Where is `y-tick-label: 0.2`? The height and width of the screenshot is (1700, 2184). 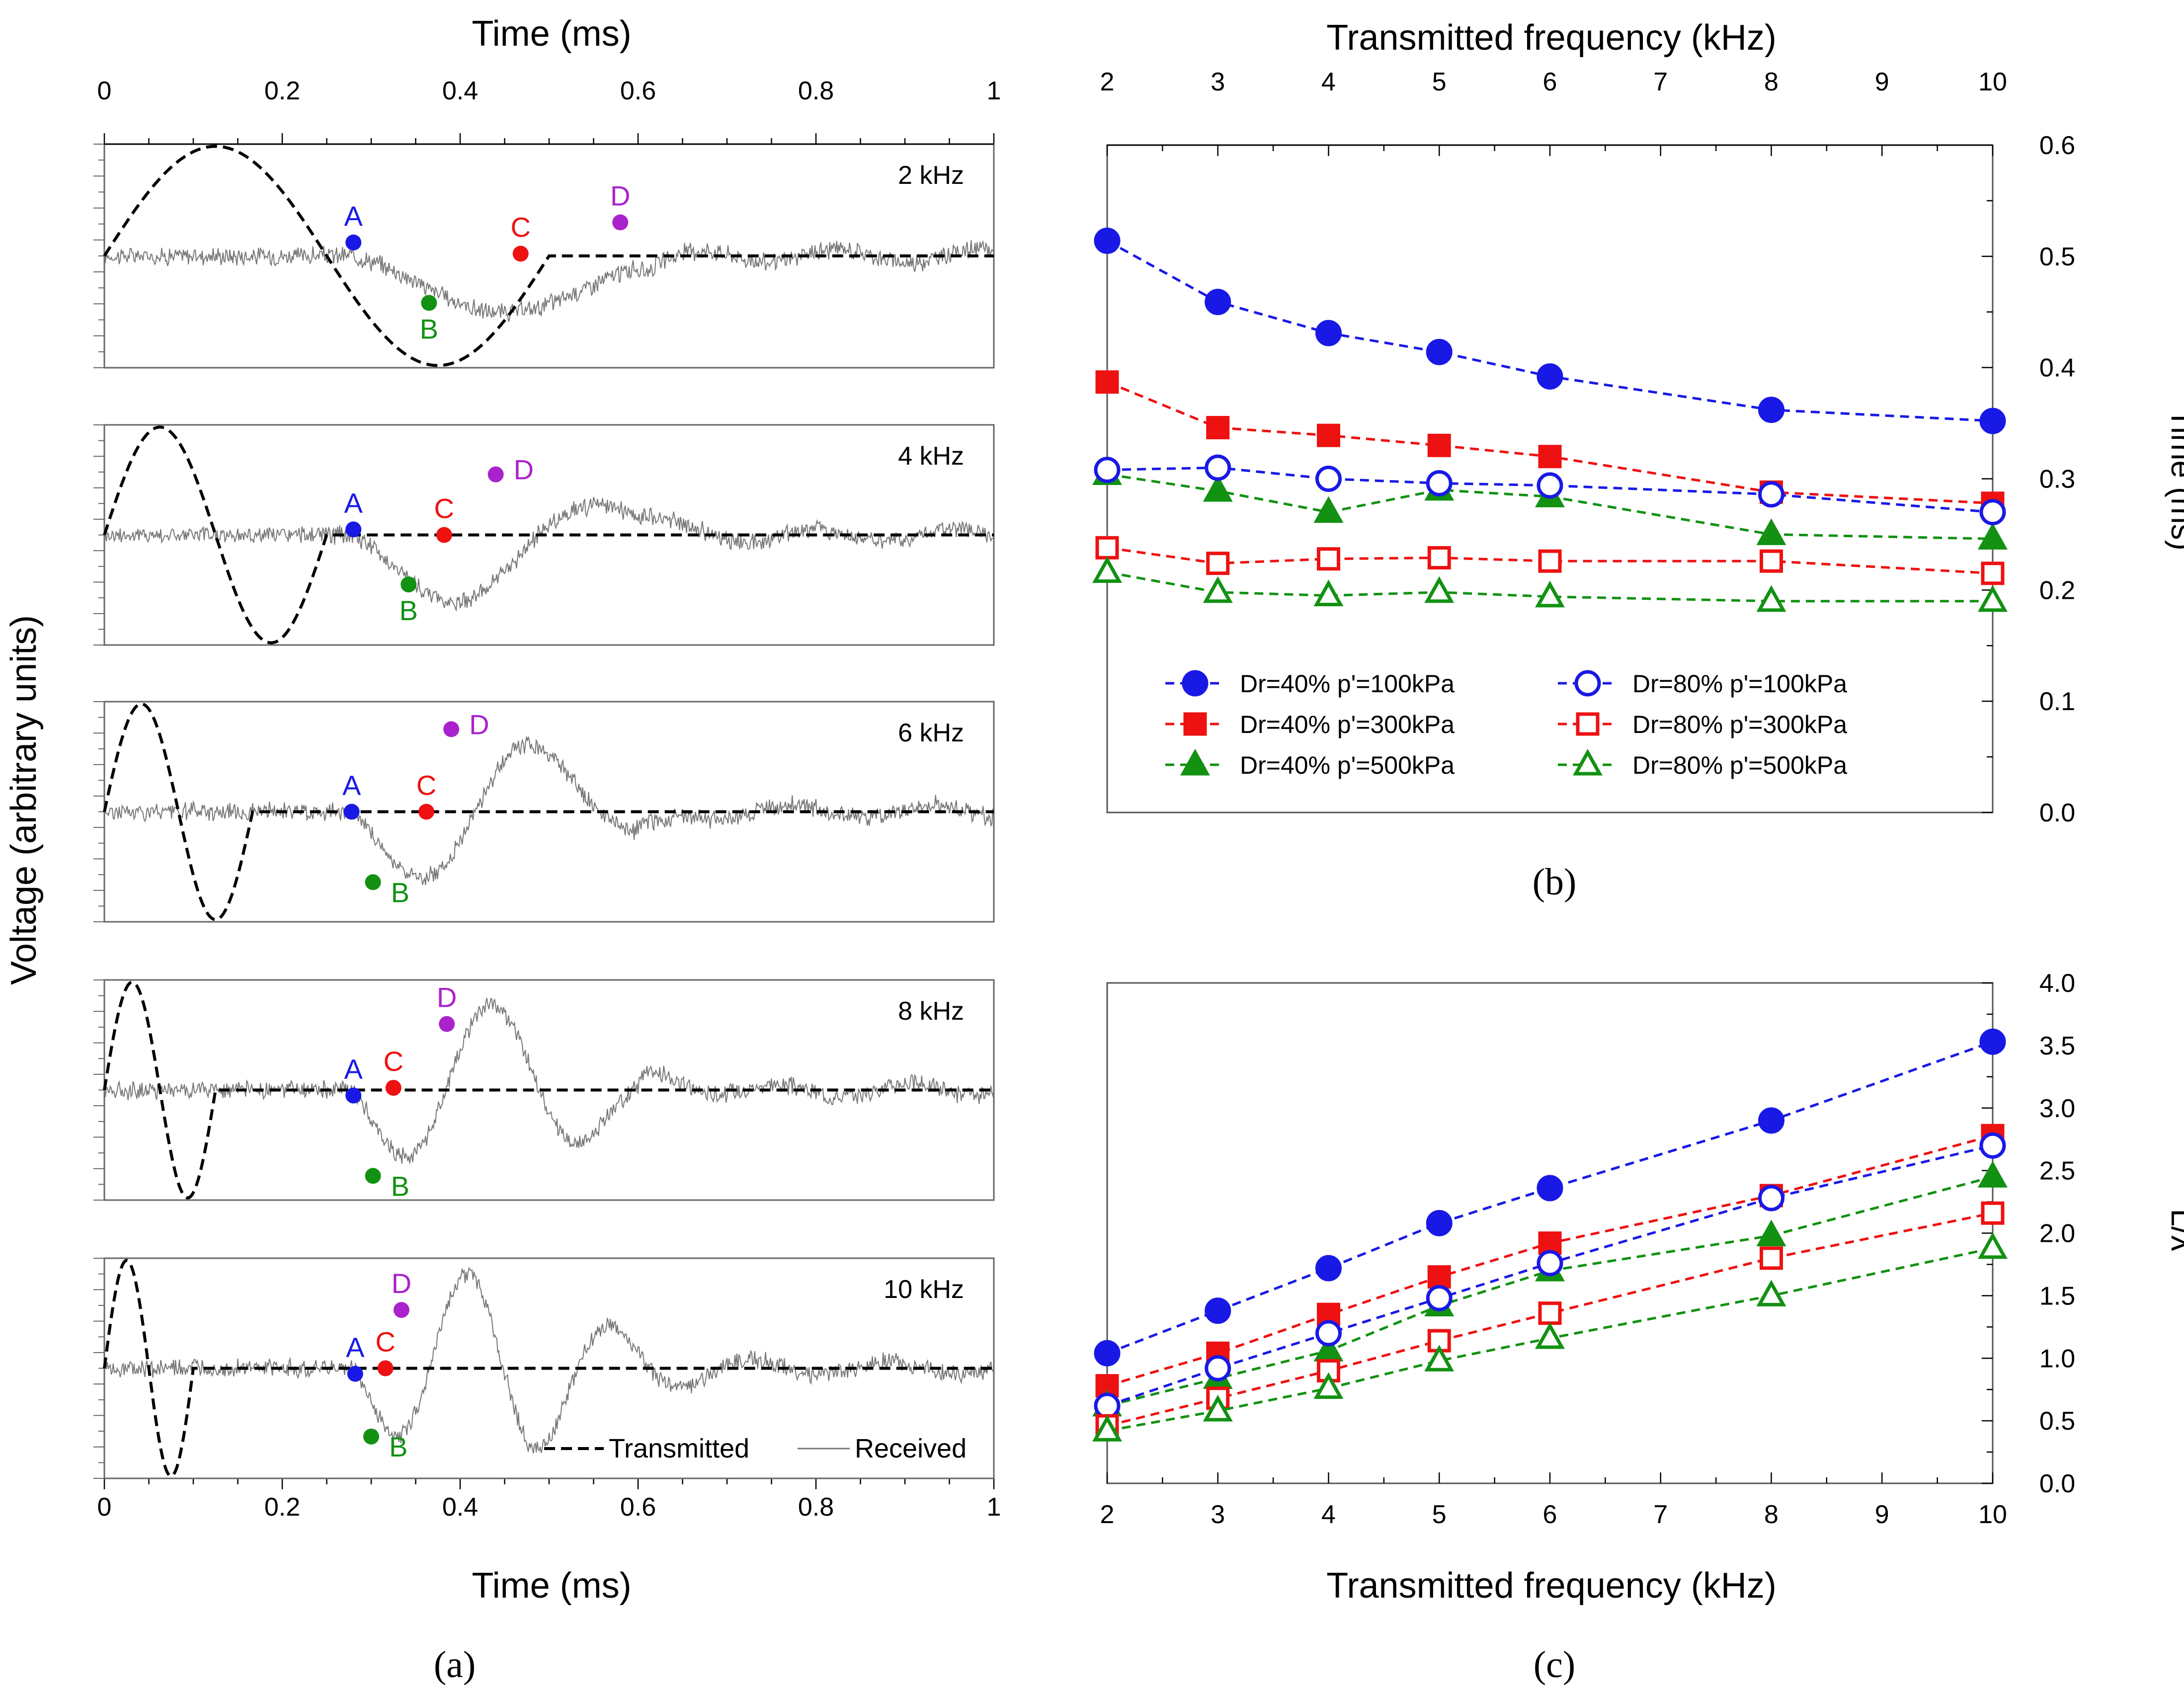
y-tick-label: 0.2 is located at coordinates (2057, 590).